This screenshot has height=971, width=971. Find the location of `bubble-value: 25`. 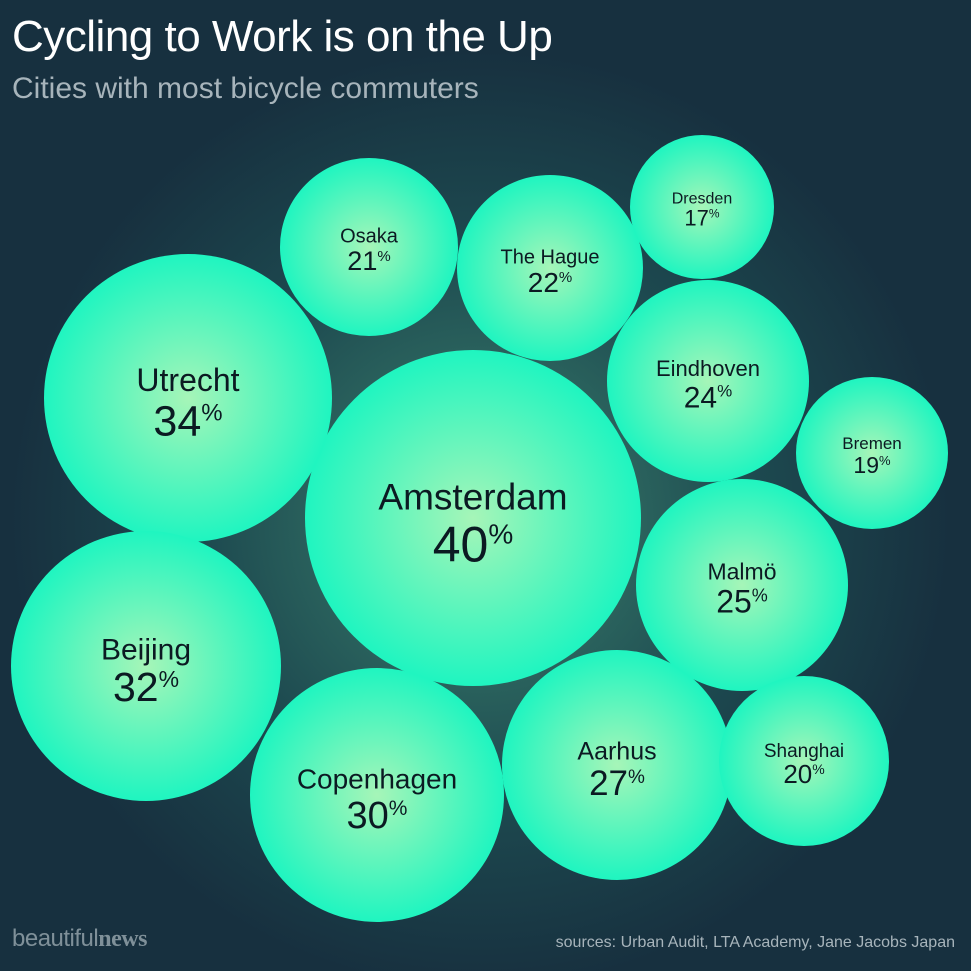

bubble-value: 25 is located at coordinates (734, 602).